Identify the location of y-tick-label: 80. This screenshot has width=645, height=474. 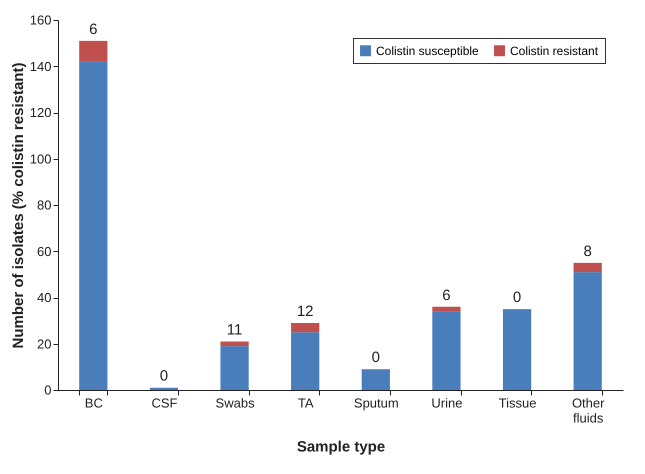
(44, 205).